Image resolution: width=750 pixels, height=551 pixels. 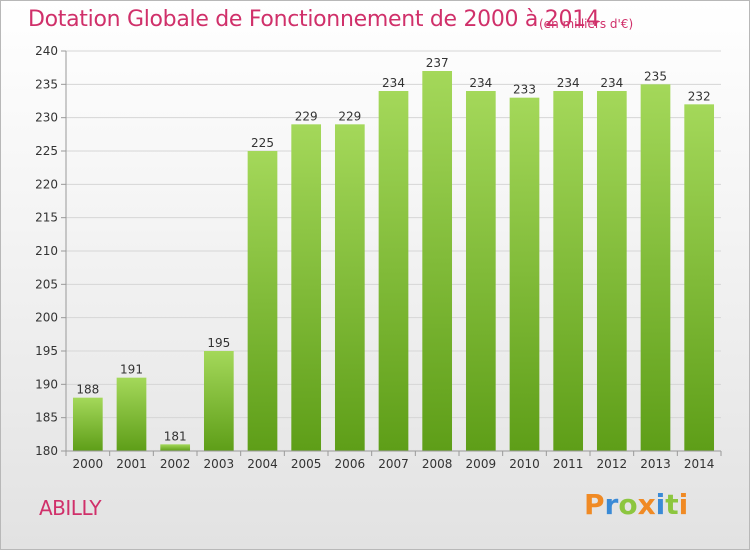 What do you see at coordinates (611, 271) in the screenshot?
I see `bar-2012` at bounding box center [611, 271].